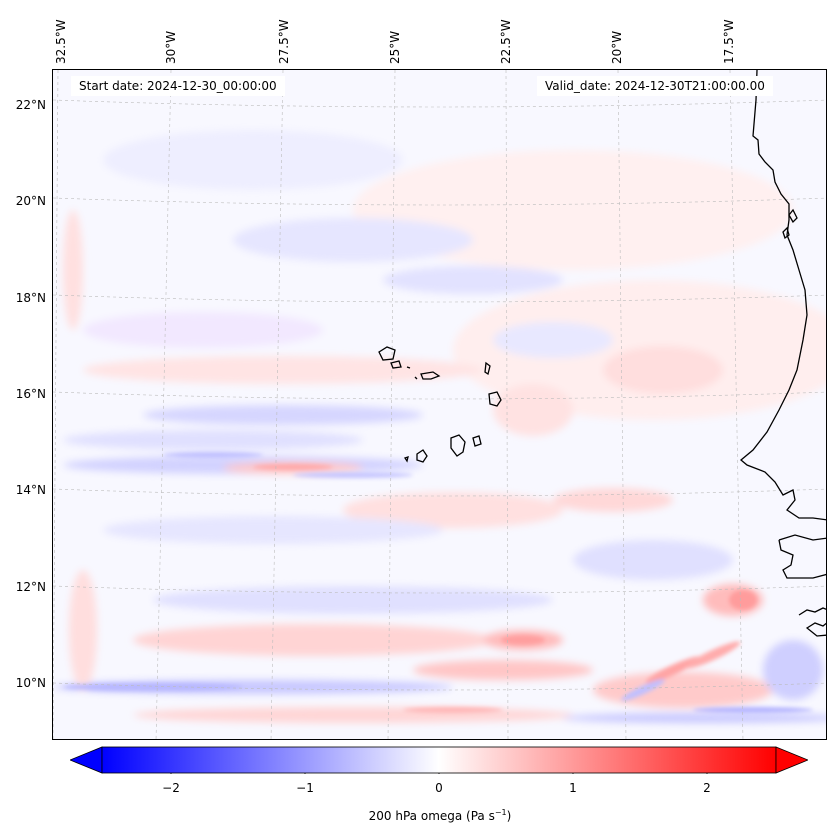 The width and height of the screenshot is (837, 839). What do you see at coordinates (440, 815) in the screenshot?
I see `colorbar-title: 200 hPa omega (Pa s−1)` at bounding box center [440, 815].